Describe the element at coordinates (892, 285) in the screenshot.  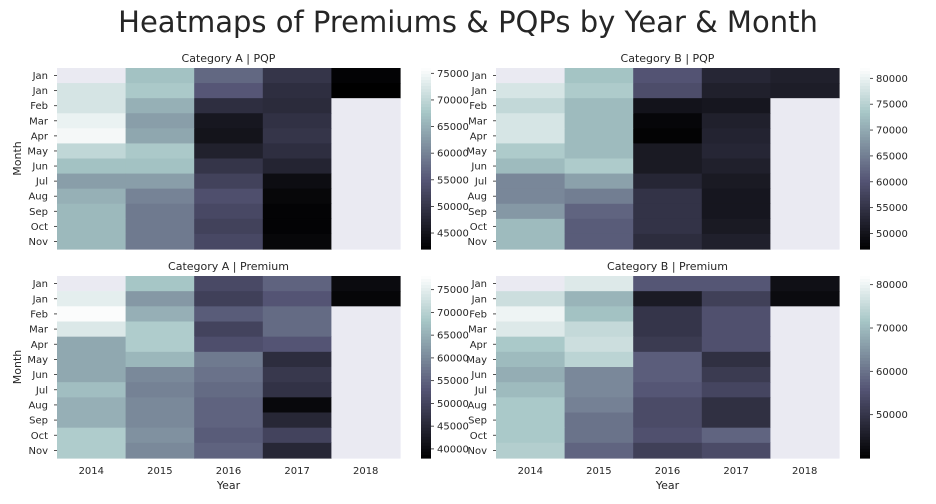
I see `colorbar-tick-label: 80000` at that location.